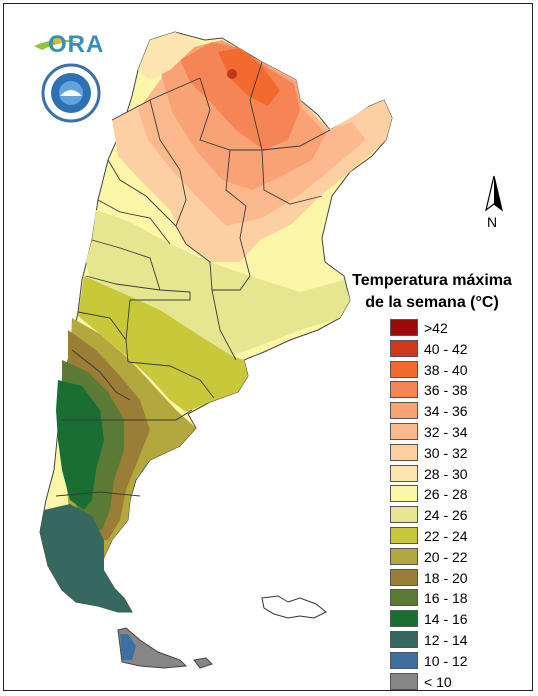  What do you see at coordinates (432, 280) in the screenshot?
I see `legend-title-line1: Temperatura máxima` at bounding box center [432, 280].